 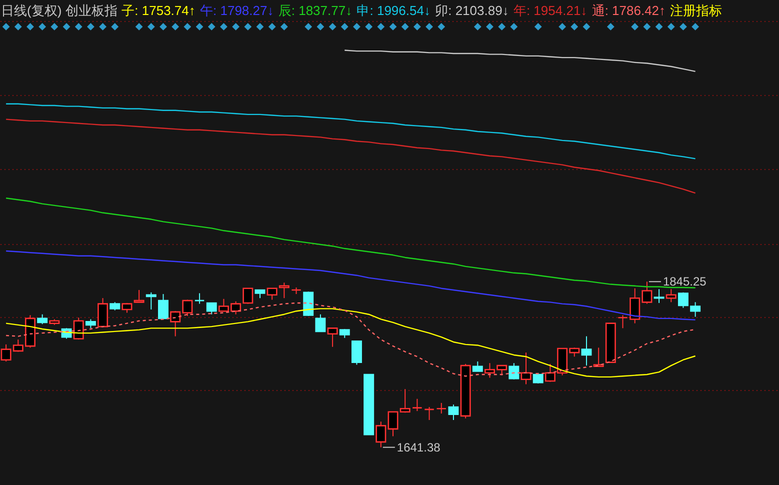 What do you see at coordinates (237, 10) in the screenshot?
I see `text: 午: 1798.27↓` at bounding box center [237, 10].